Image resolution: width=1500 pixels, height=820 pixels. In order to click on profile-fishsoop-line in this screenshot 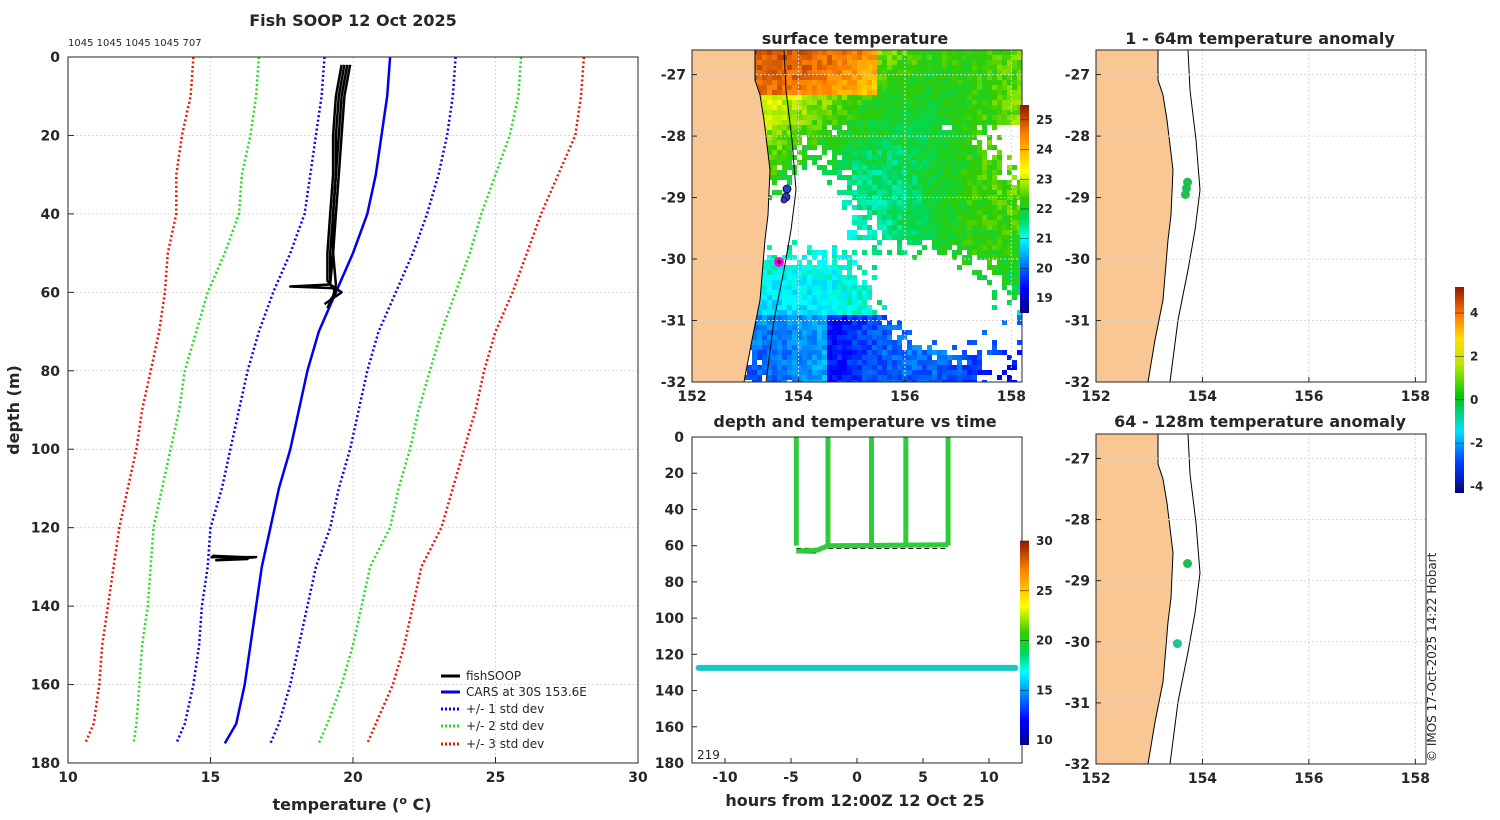, I will do `click(317, 177)`.